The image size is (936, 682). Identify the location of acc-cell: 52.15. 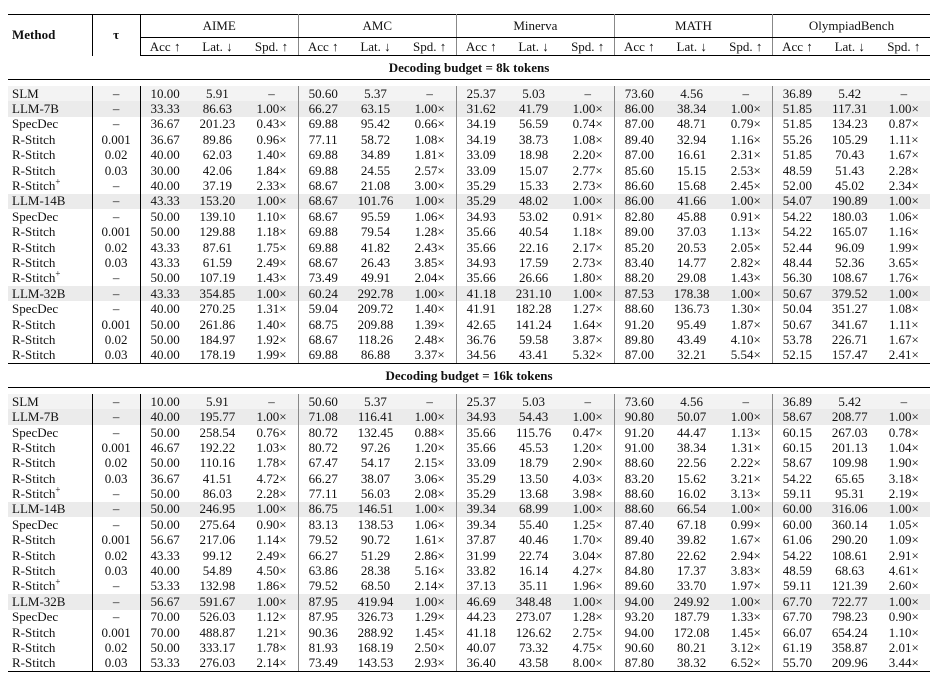
(796, 356).